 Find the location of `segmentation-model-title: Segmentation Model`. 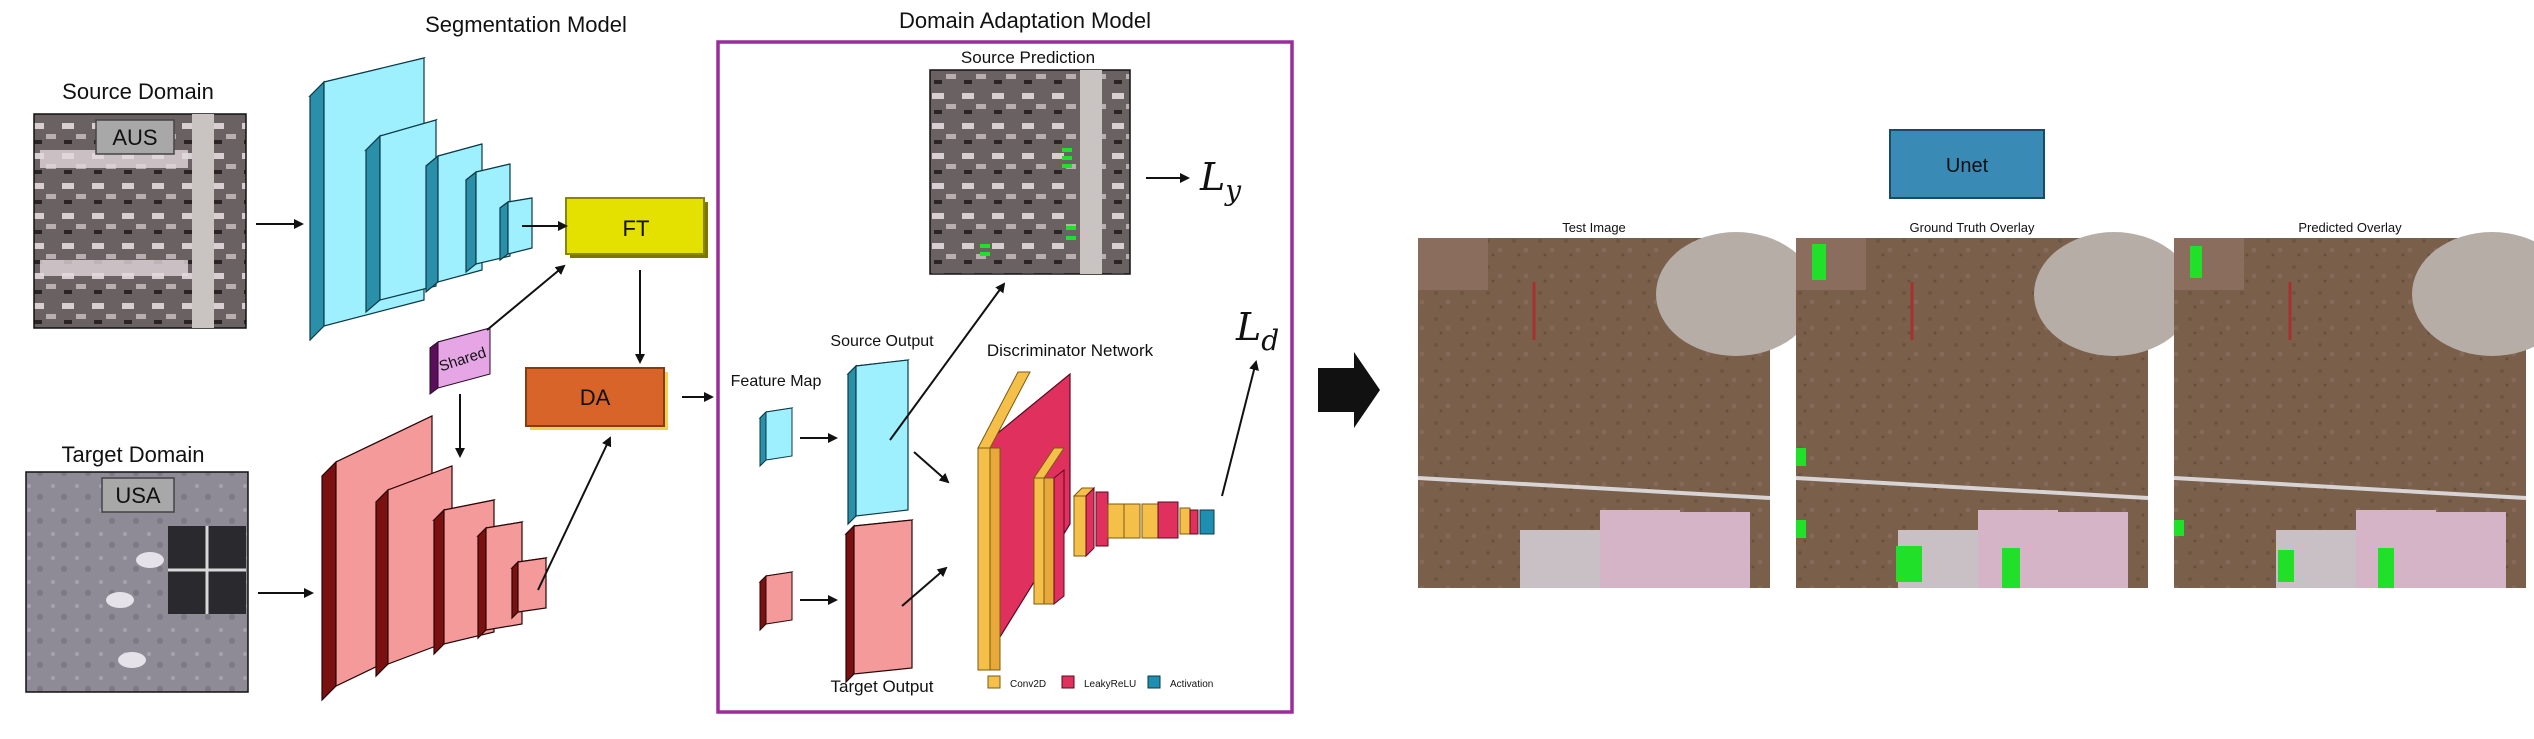

segmentation-model-title: Segmentation Model is located at coordinates (526, 24).